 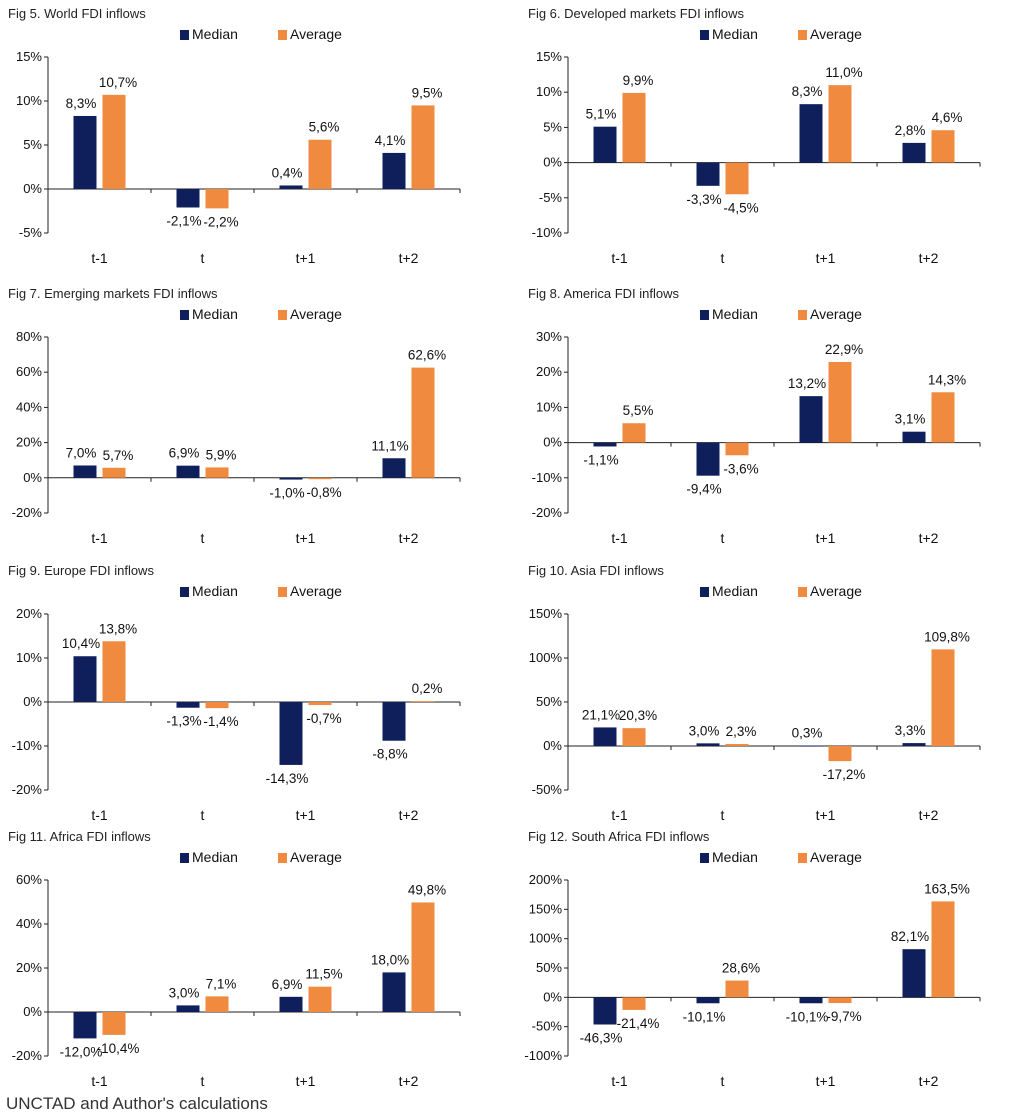 What do you see at coordinates (807, 91) in the screenshot?
I see `data-label-median-t+1: 8,3%` at bounding box center [807, 91].